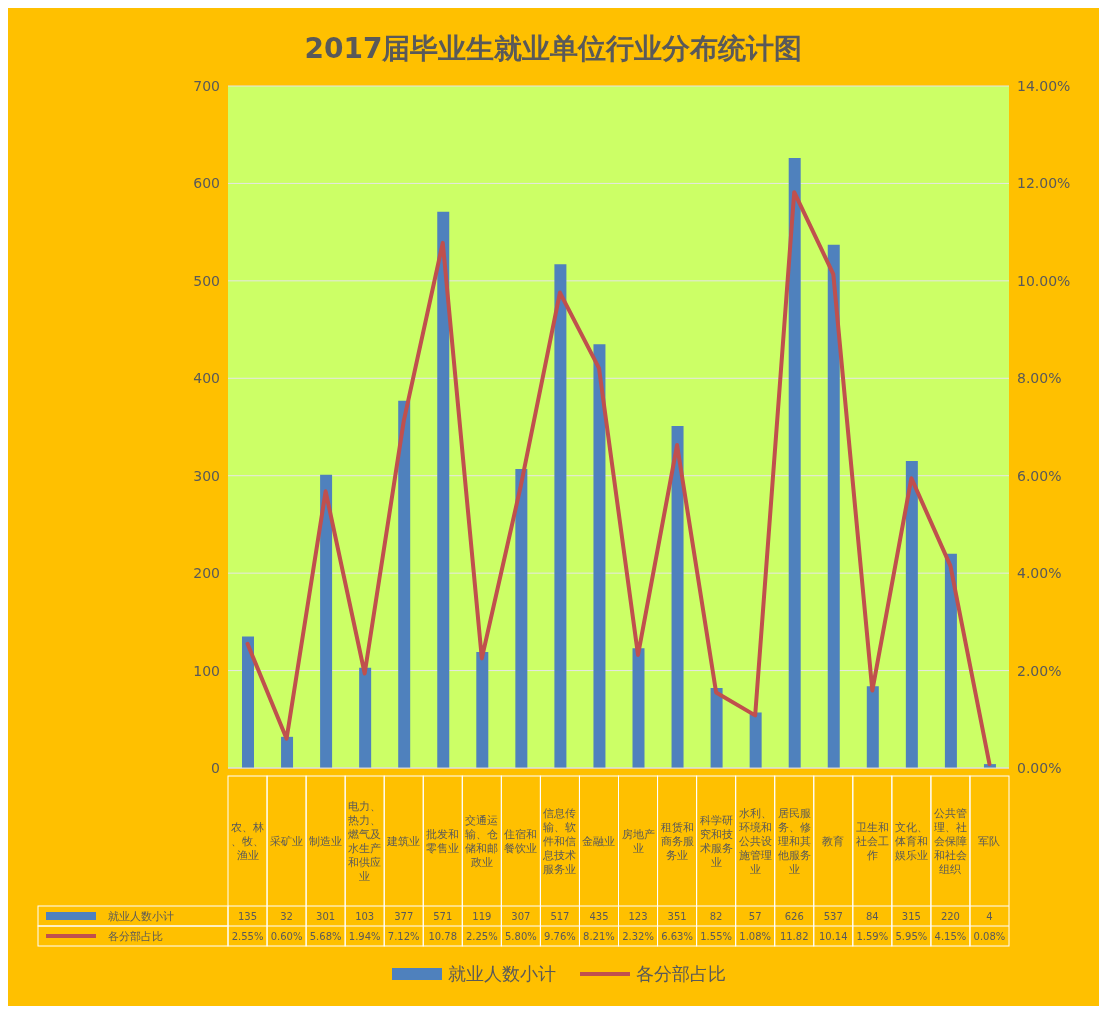 The width and height of the screenshot is (1107, 1028). What do you see at coordinates (287, 841) in the screenshot?
I see `x-tick-label: 采矿业` at bounding box center [287, 841].